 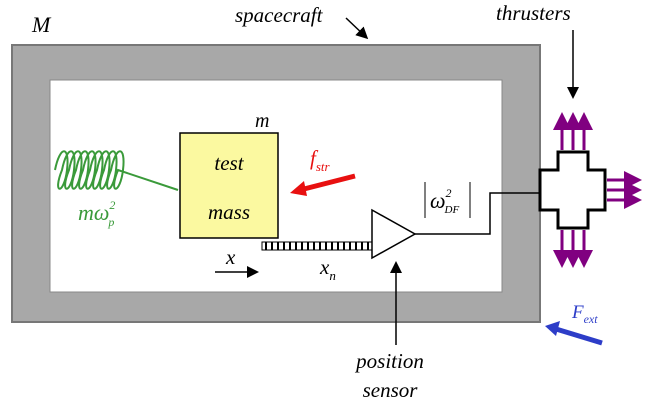 I want to click on rod-stripes, so click(x=317, y=246).